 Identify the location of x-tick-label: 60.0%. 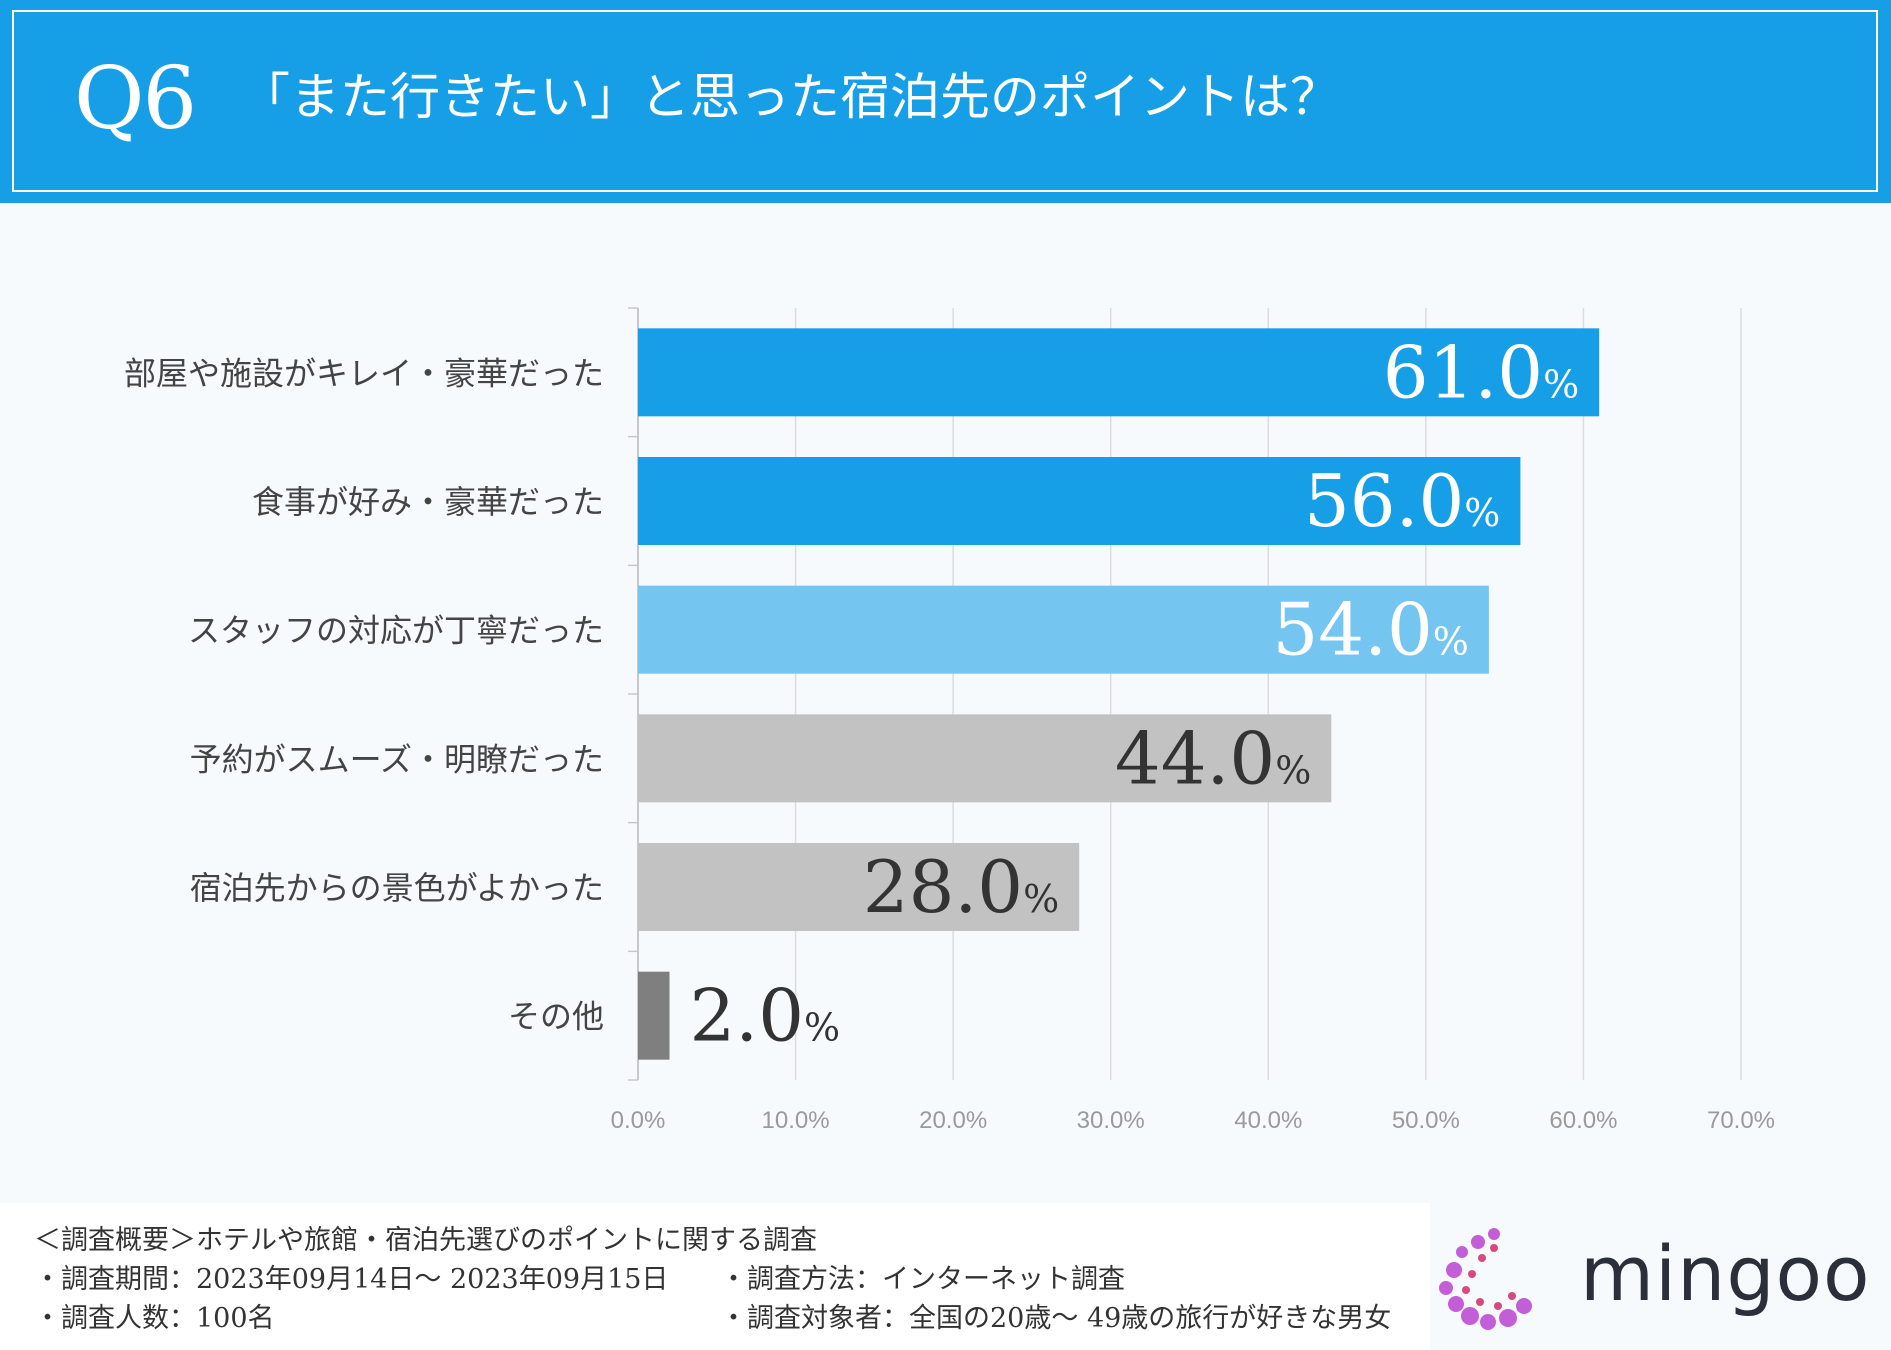
(1583, 1120).